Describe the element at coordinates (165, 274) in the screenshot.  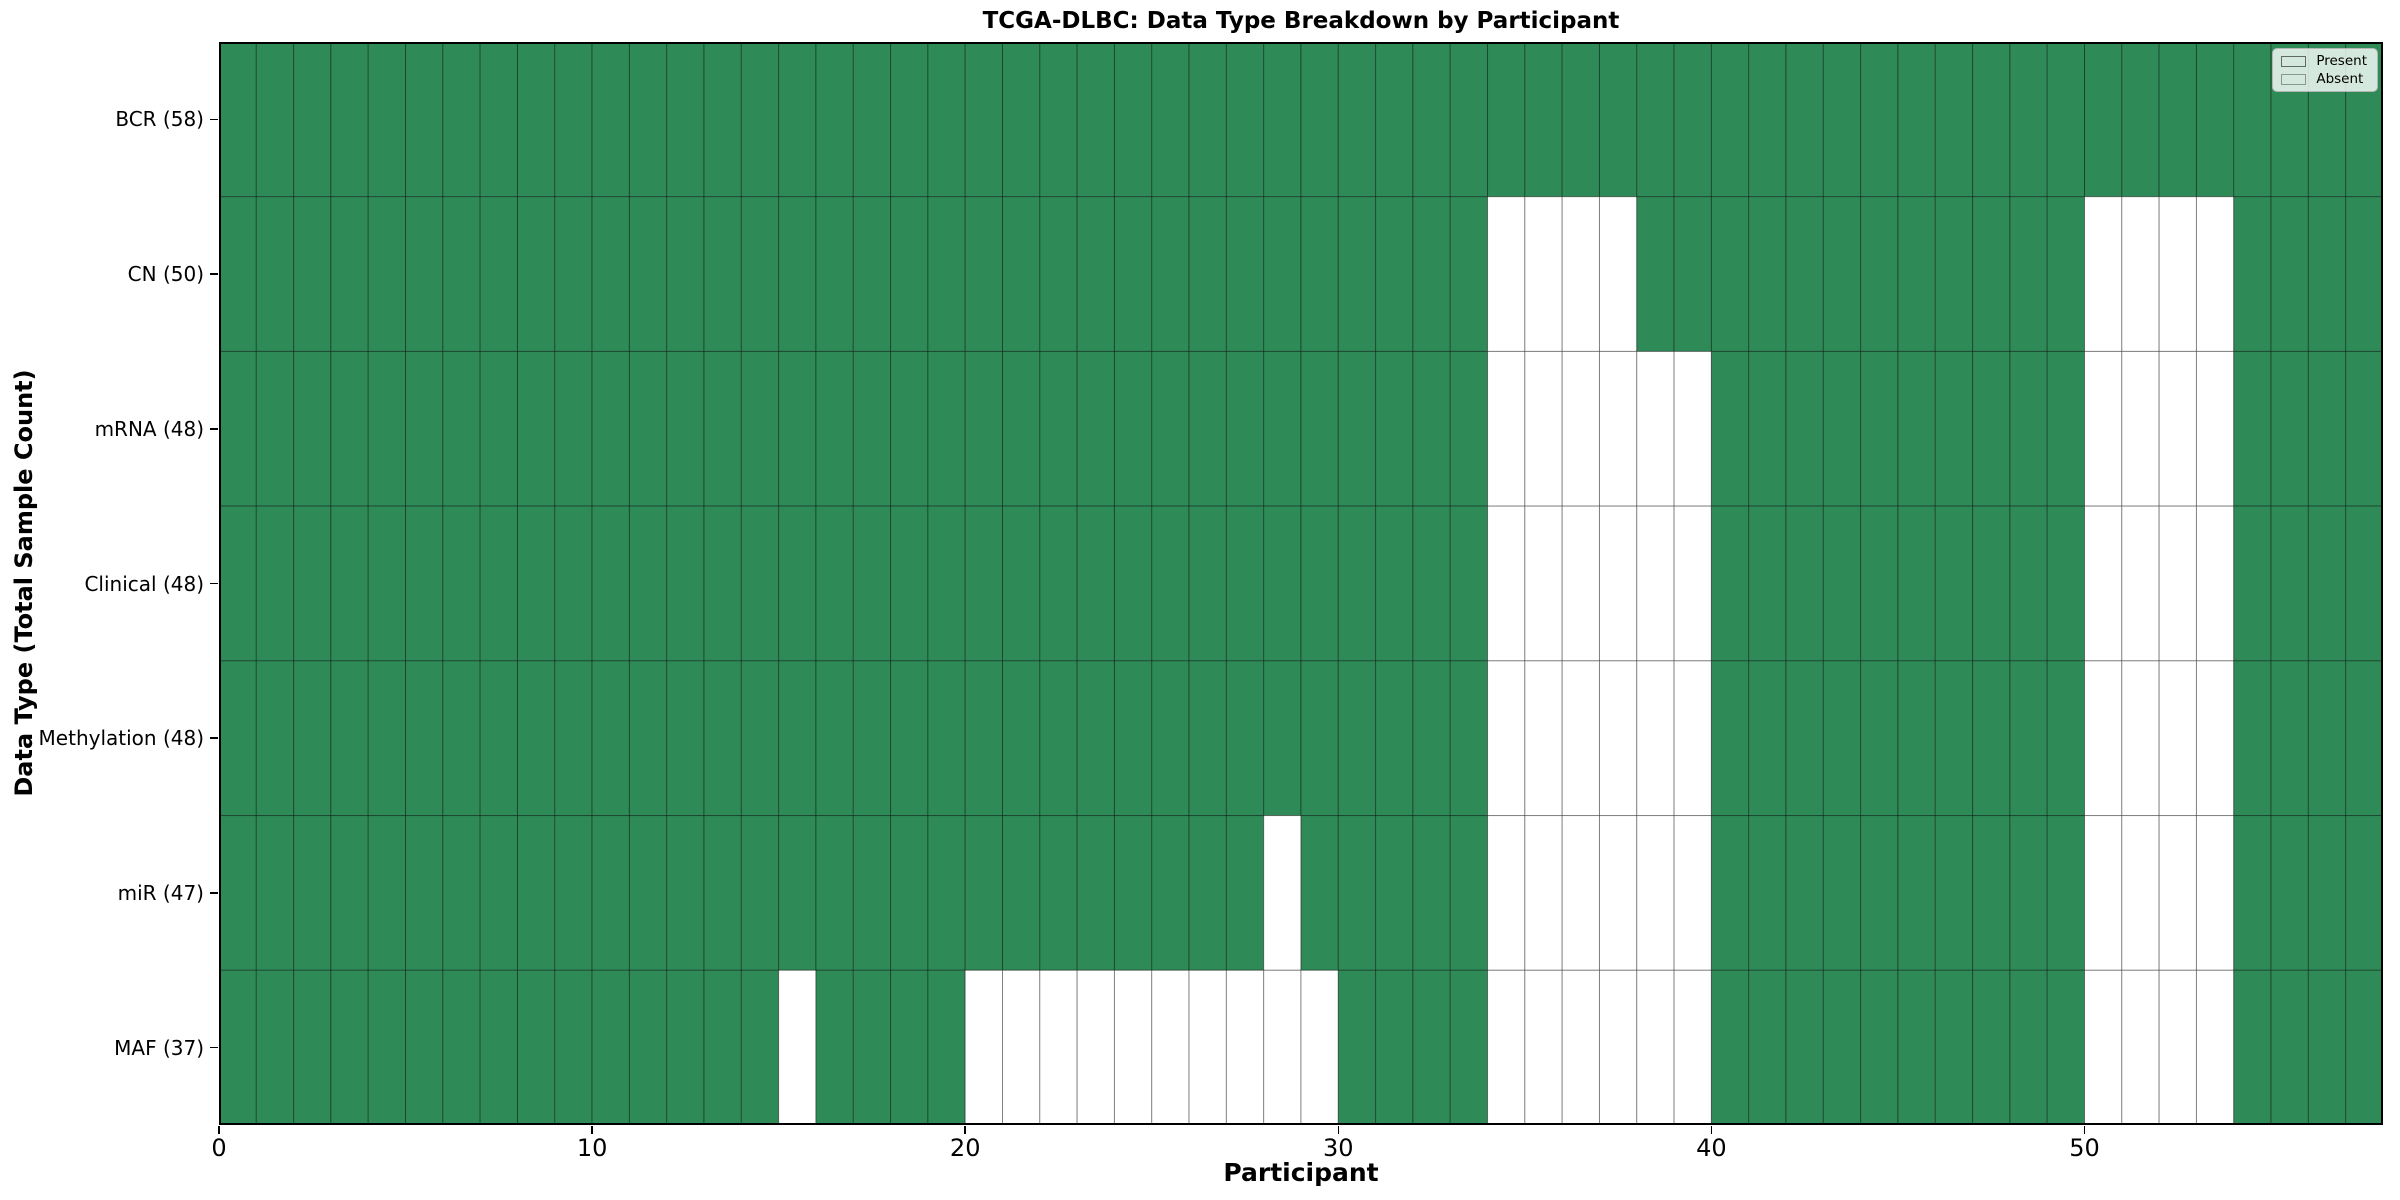
I see `y-tick-label: CN (50)` at that location.